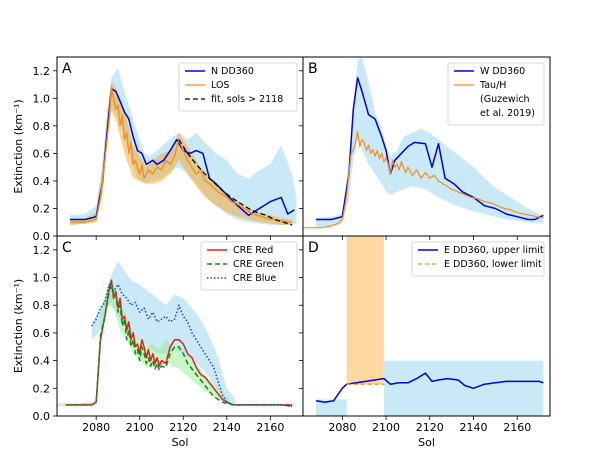  What do you see at coordinates (258, 264) in the screenshot?
I see `legend-entry: CRE Green` at bounding box center [258, 264].